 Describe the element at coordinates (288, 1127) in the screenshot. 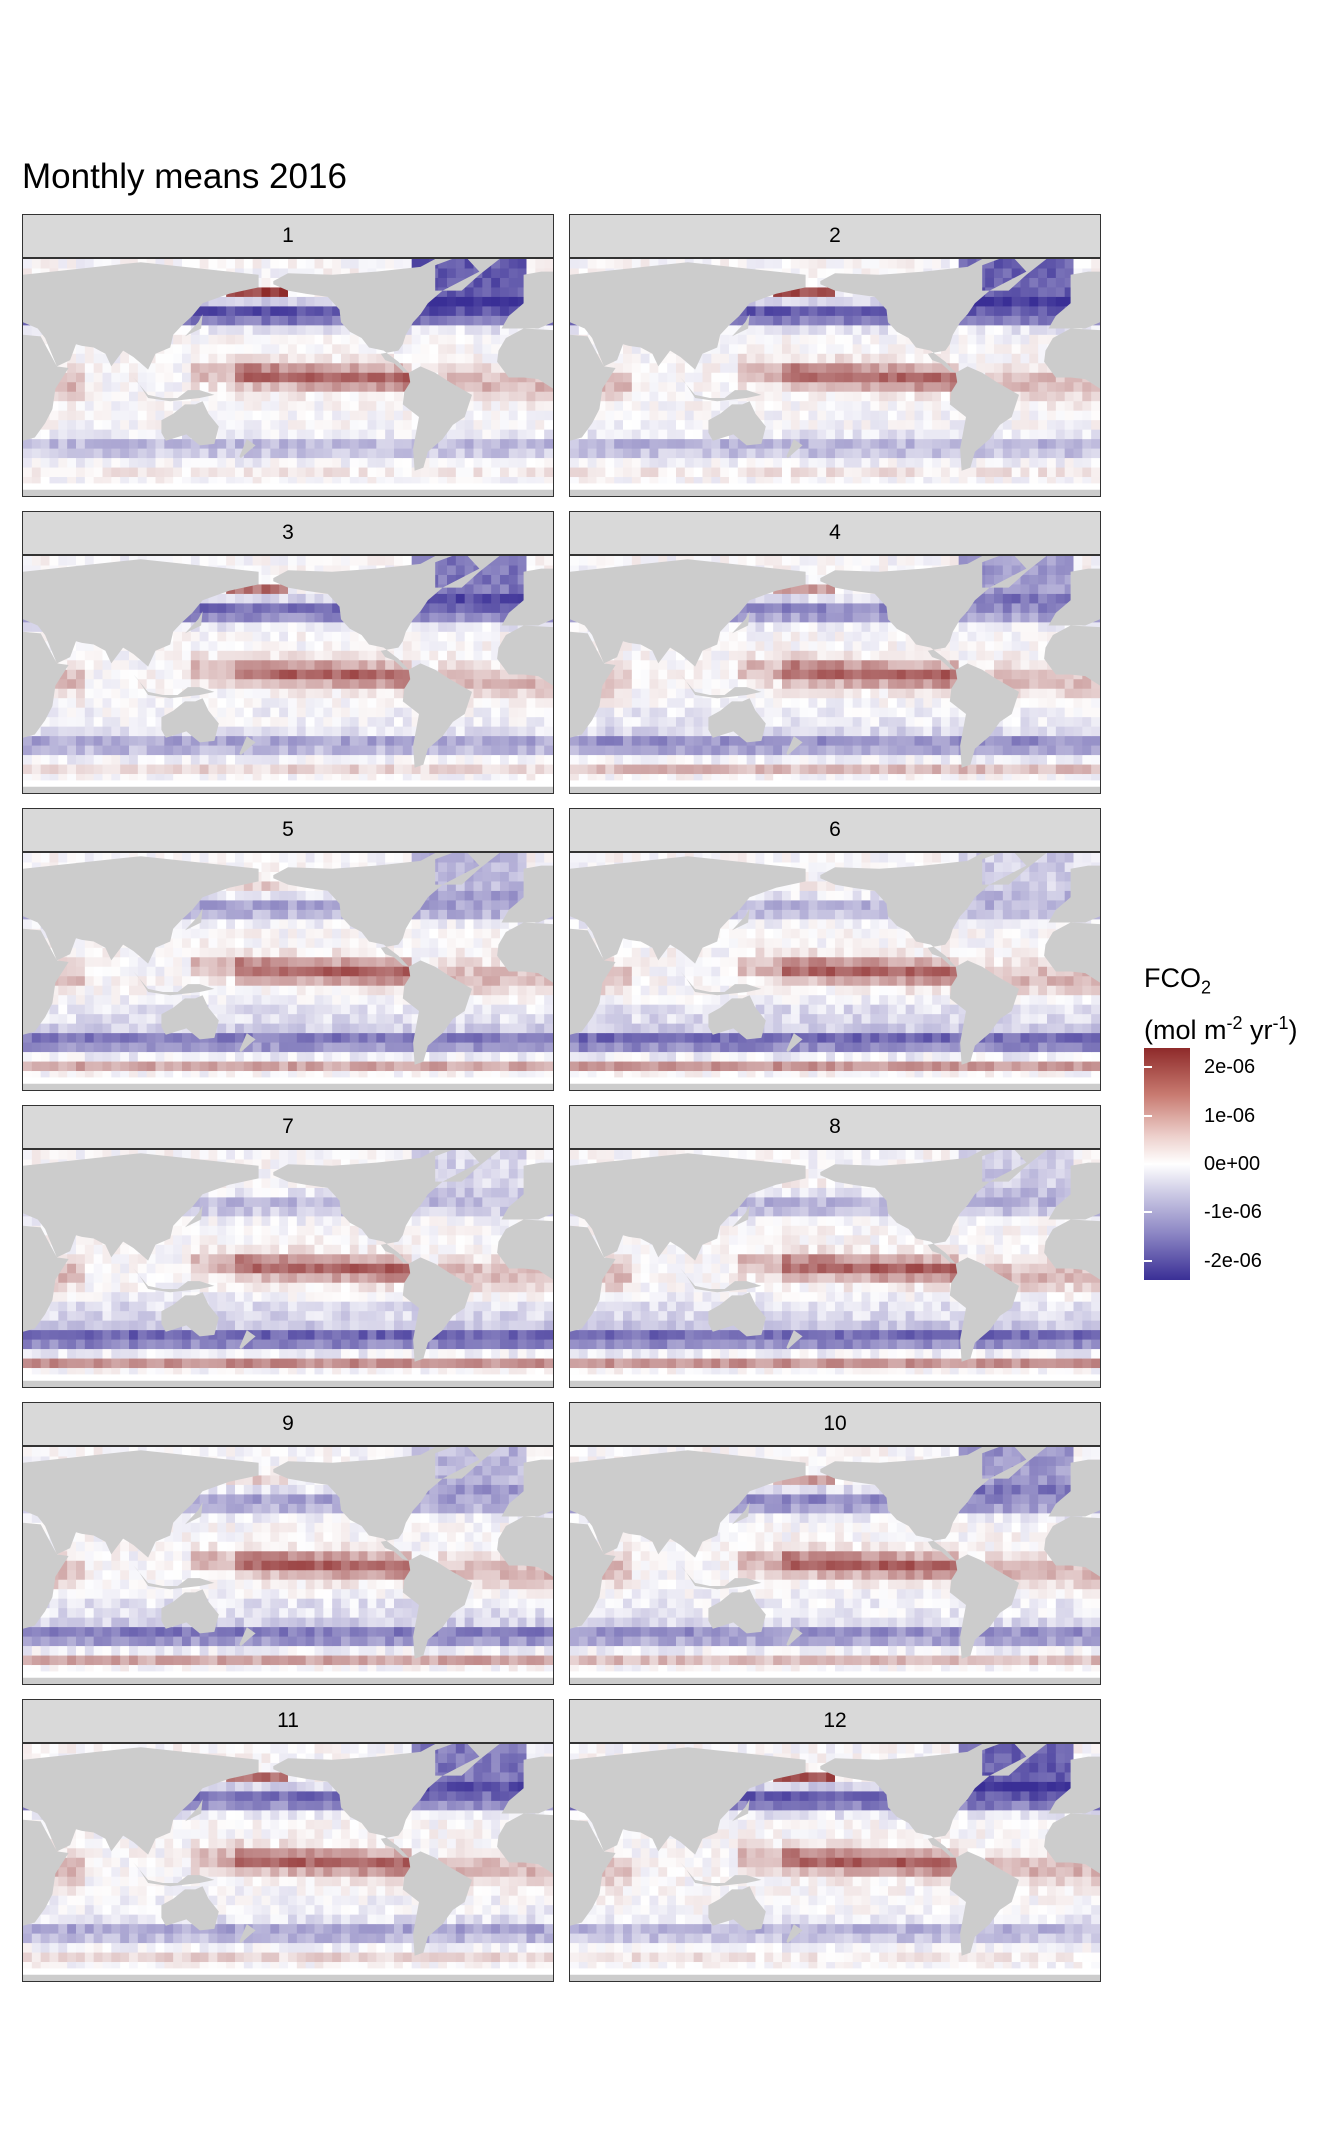

I see `facet-strip-label: 7` at that location.